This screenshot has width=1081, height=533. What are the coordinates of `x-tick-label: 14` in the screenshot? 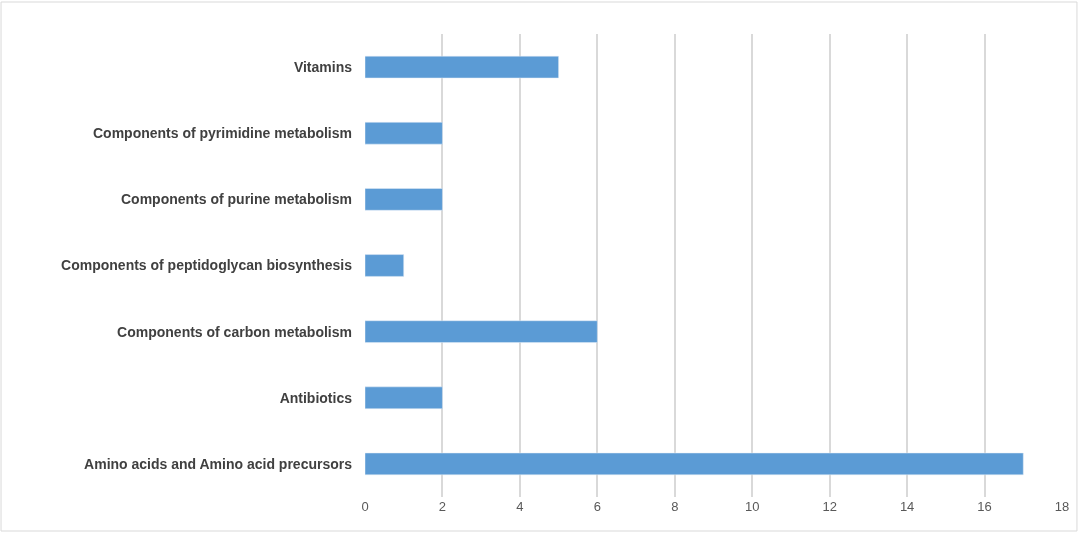 It's located at (907, 506).